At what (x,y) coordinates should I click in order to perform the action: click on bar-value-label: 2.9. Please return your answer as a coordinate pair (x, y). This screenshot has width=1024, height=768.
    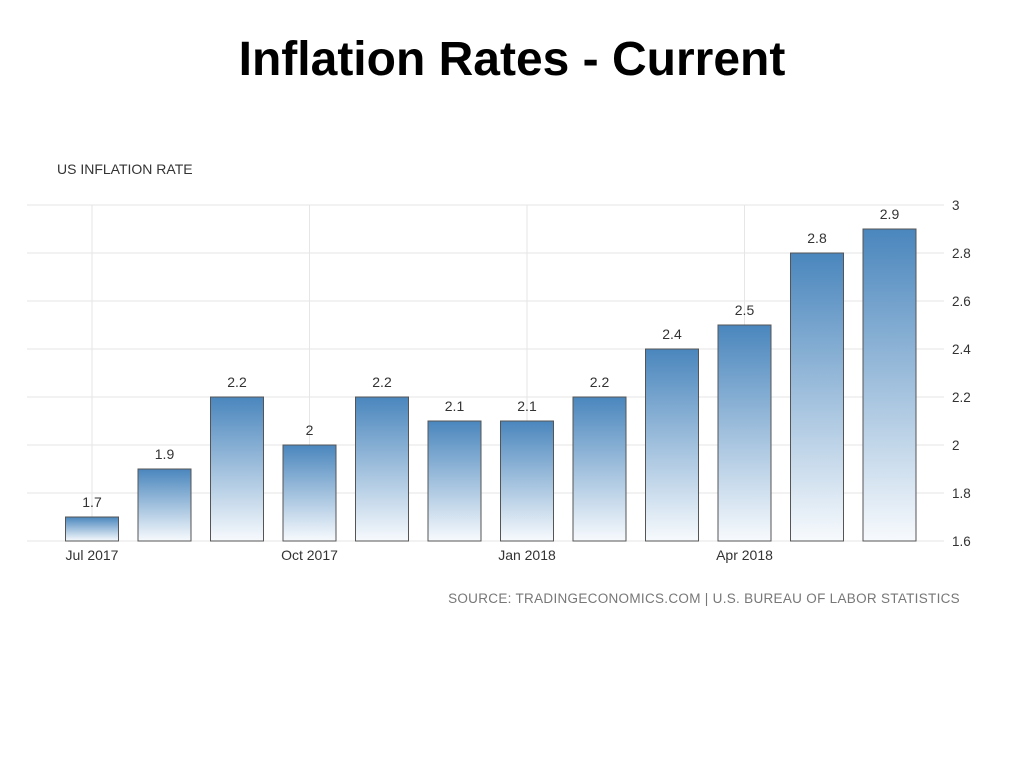
    Looking at the image, I should click on (890, 214).